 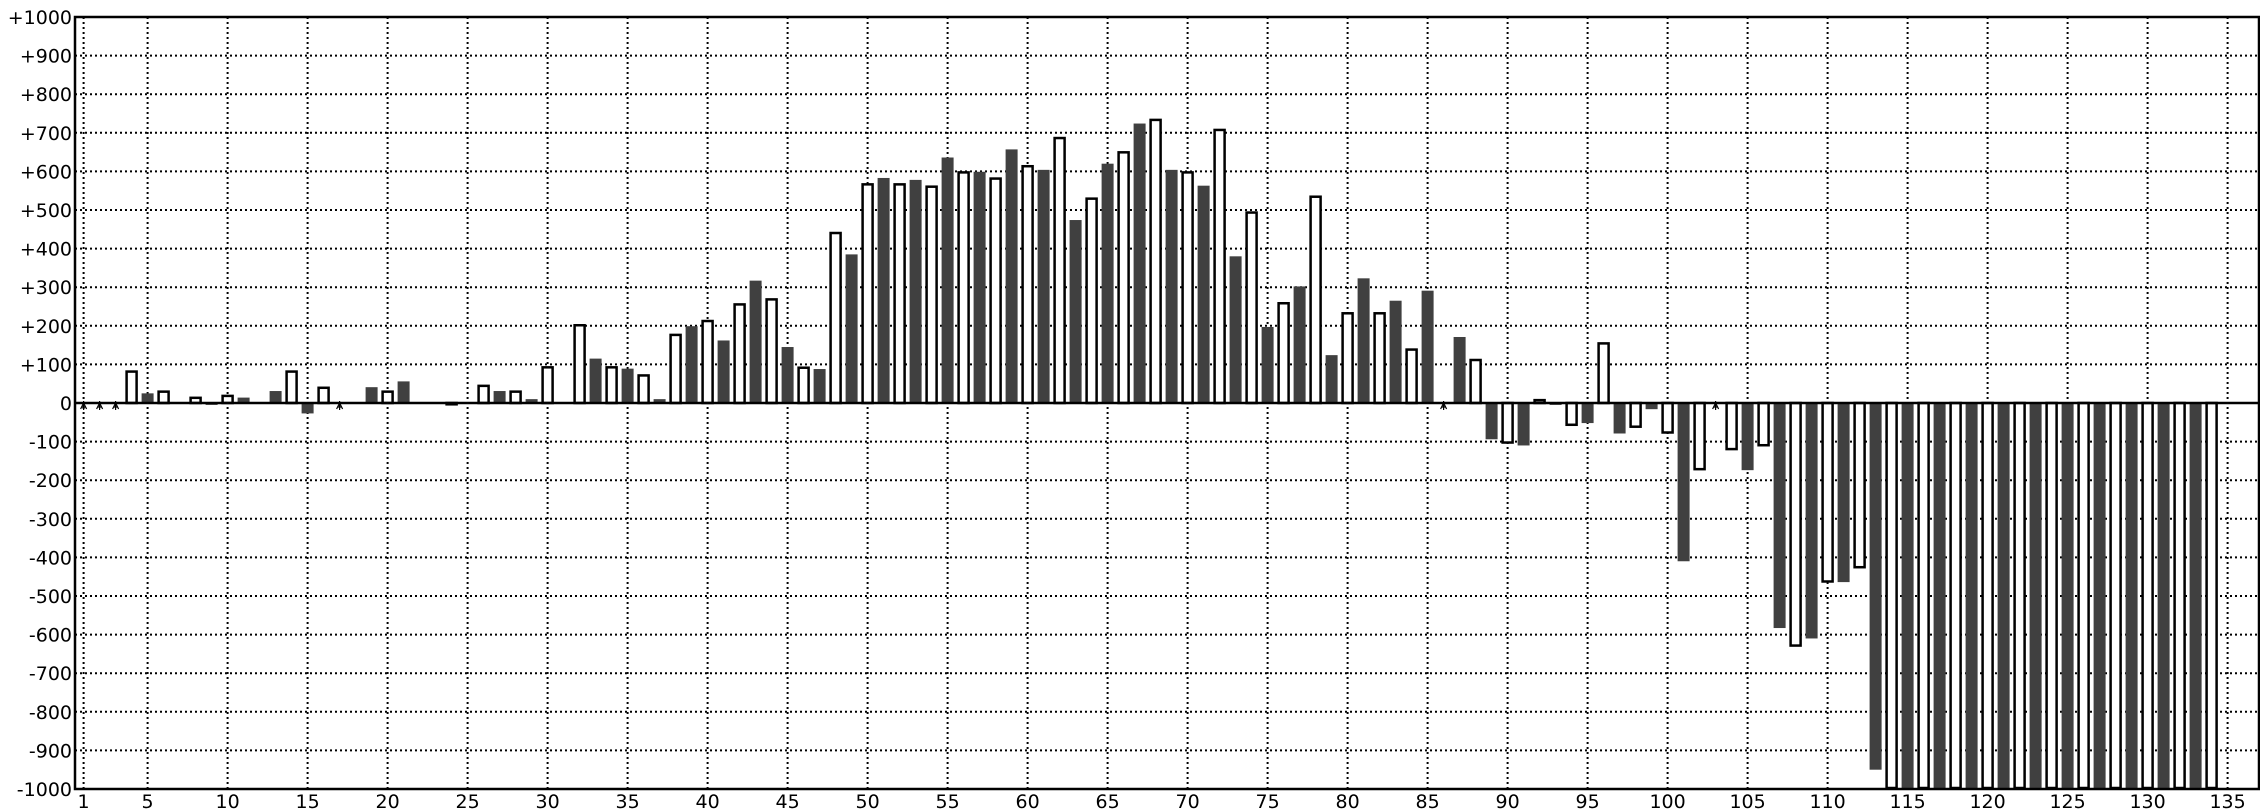 I want to click on y-tick-label: +900, so click(x=46, y=57).